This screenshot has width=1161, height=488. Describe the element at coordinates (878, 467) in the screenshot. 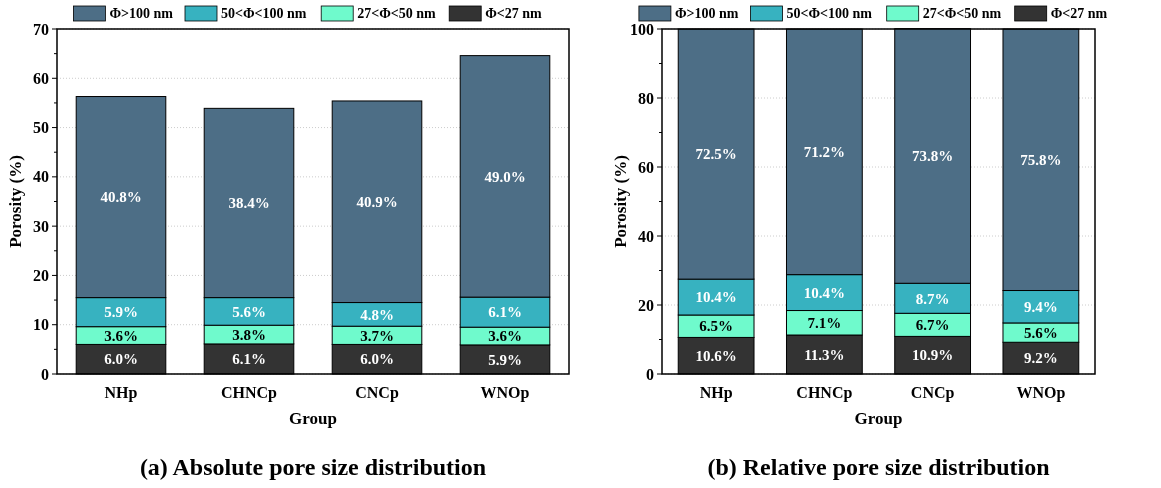

I see `text: (b) Relative pore size distribution` at that location.